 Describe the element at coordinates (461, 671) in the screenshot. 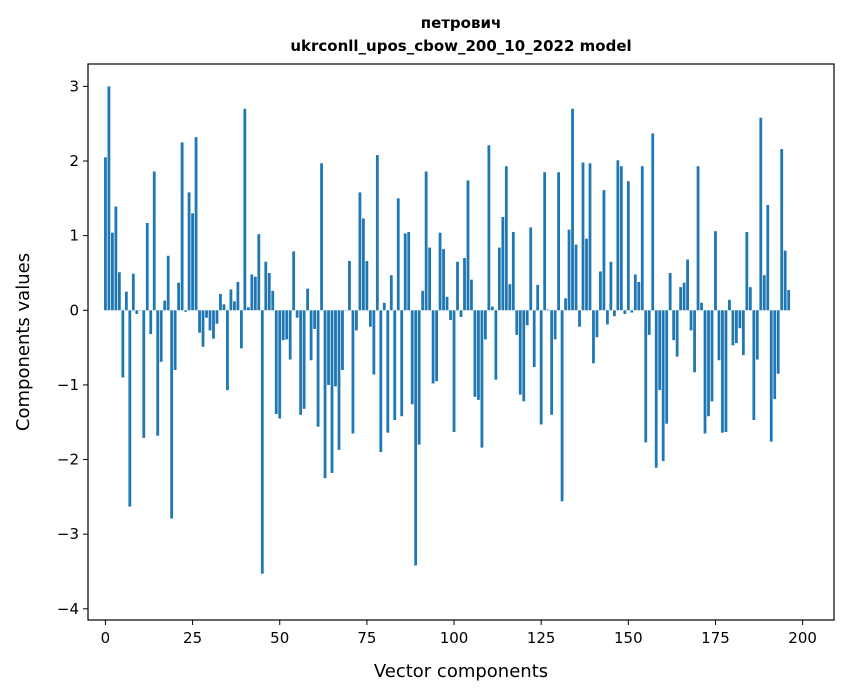

I see `x-axis-label: Vector components` at that location.